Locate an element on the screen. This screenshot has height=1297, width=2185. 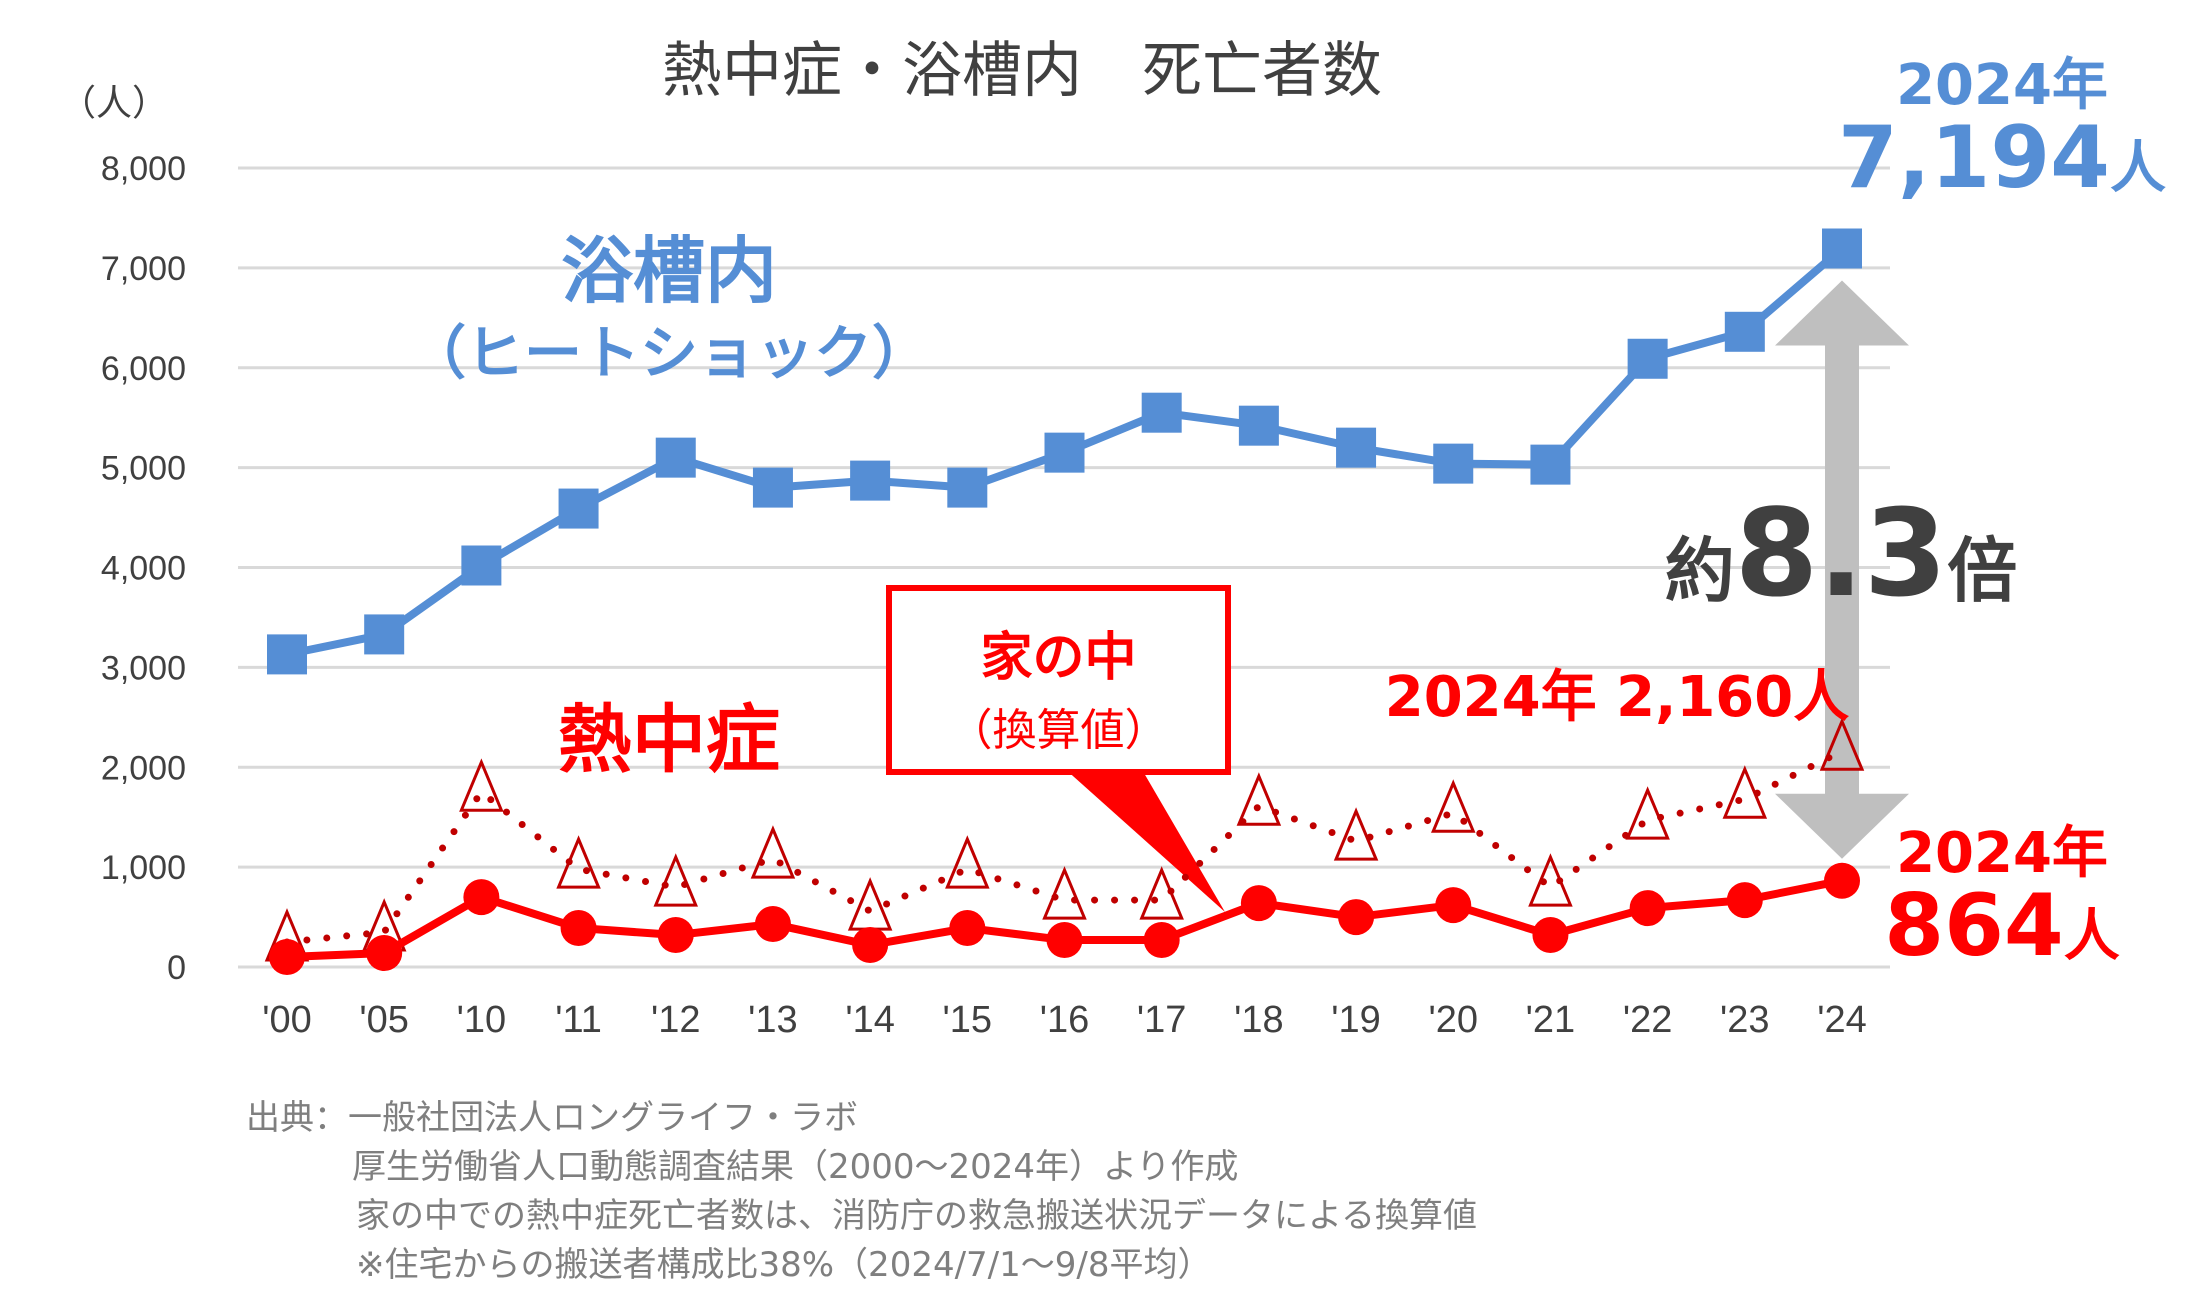
footnote-line: 家の中での熱中症死亡者数は、消防庁の救急搬送状況データによる換算値 is located at coordinates (916, 1216).